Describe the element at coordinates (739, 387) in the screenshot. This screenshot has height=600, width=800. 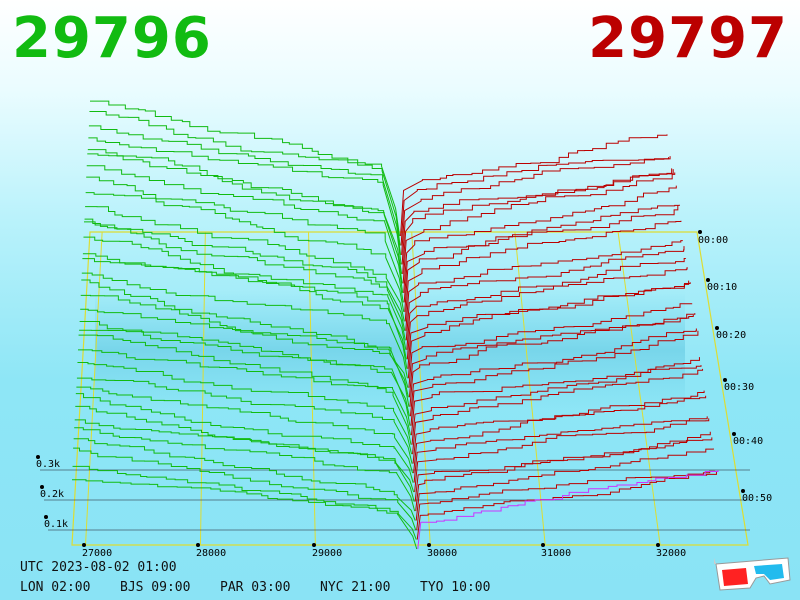
I see `time-tick-label: 00:30` at that location.